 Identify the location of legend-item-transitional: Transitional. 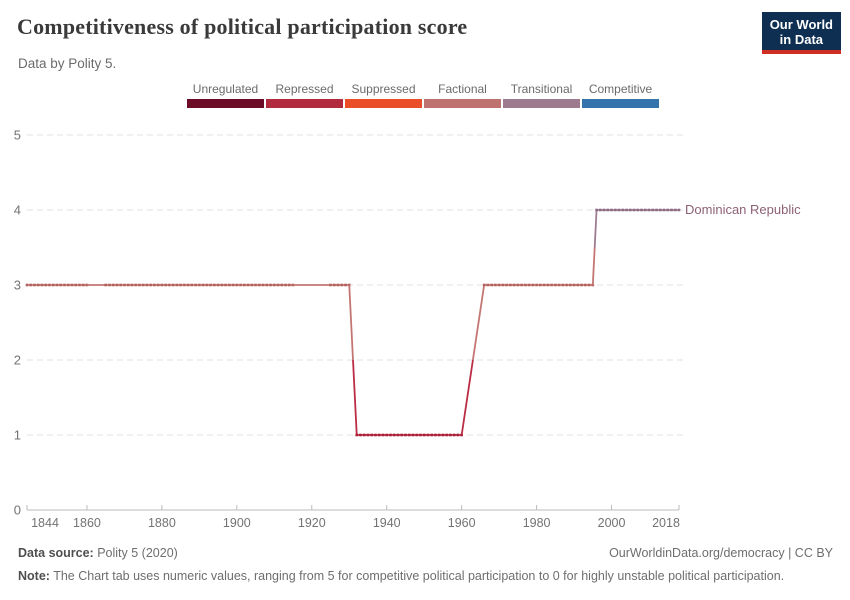
(541, 95).